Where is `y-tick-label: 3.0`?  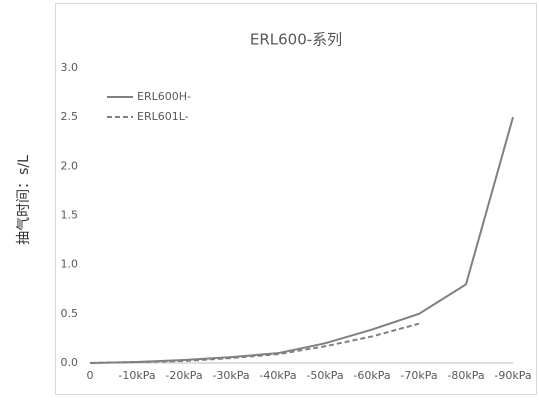 y-tick-label: 3.0 is located at coordinates (70, 67).